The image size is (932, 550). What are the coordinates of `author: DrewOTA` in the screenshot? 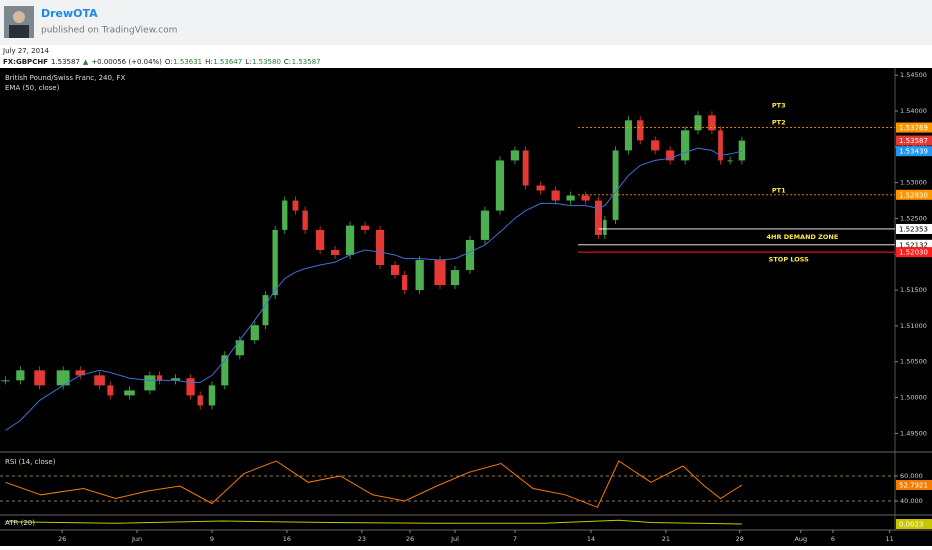 It's located at (69, 13).